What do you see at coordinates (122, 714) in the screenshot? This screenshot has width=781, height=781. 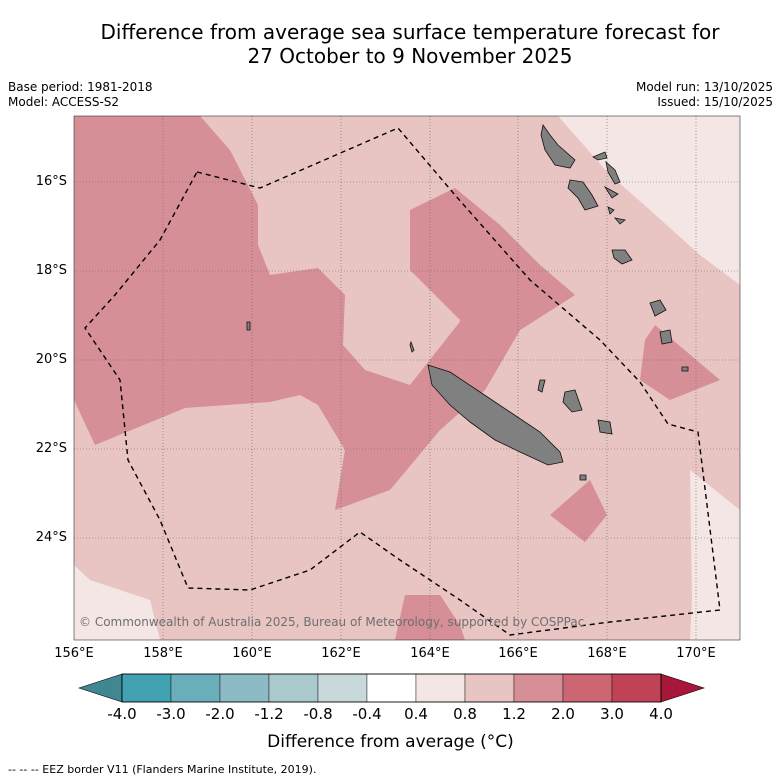 I see `colorbar-tick-0: -4.0` at bounding box center [122, 714].